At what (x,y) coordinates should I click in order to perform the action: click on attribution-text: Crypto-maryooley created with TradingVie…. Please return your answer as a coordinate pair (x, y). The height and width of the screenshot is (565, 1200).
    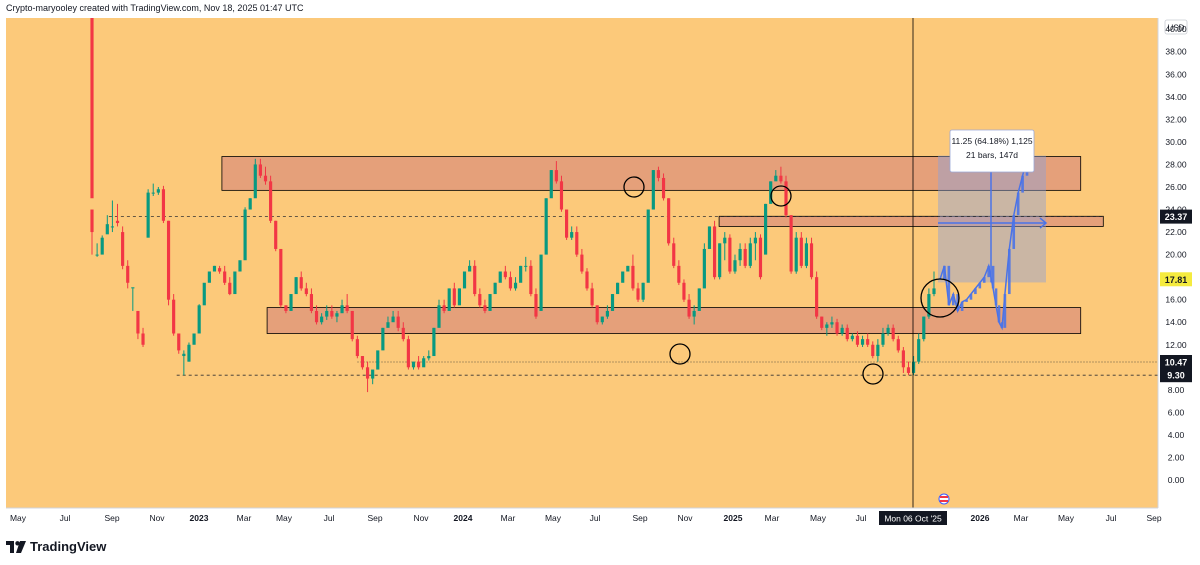
    Looking at the image, I should click on (155, 8).